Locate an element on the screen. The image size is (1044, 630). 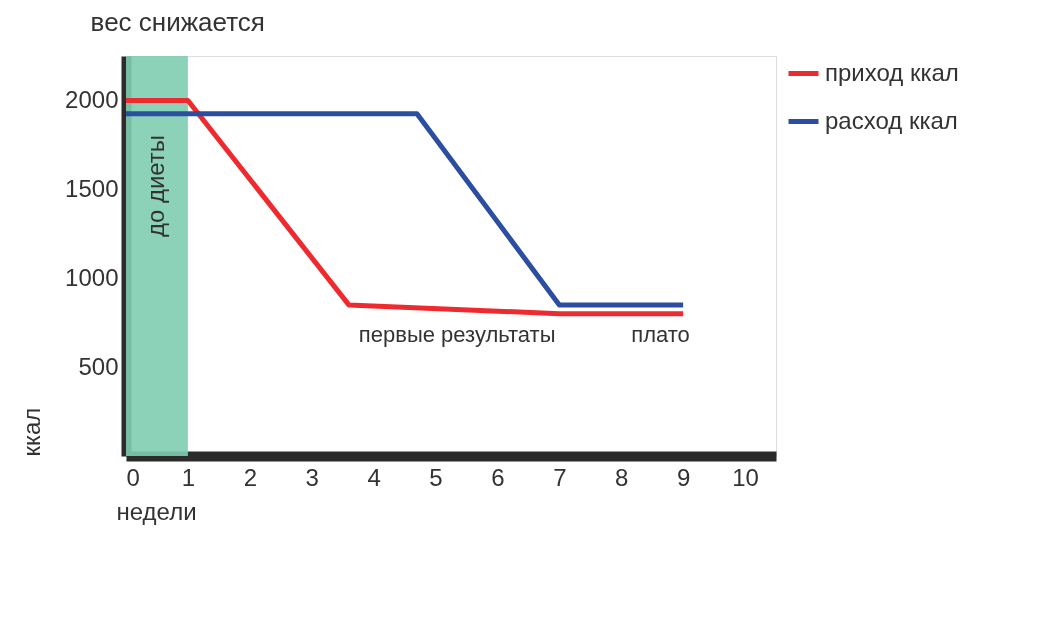
annotation: первые результаты is located at coordinates (457, 334).